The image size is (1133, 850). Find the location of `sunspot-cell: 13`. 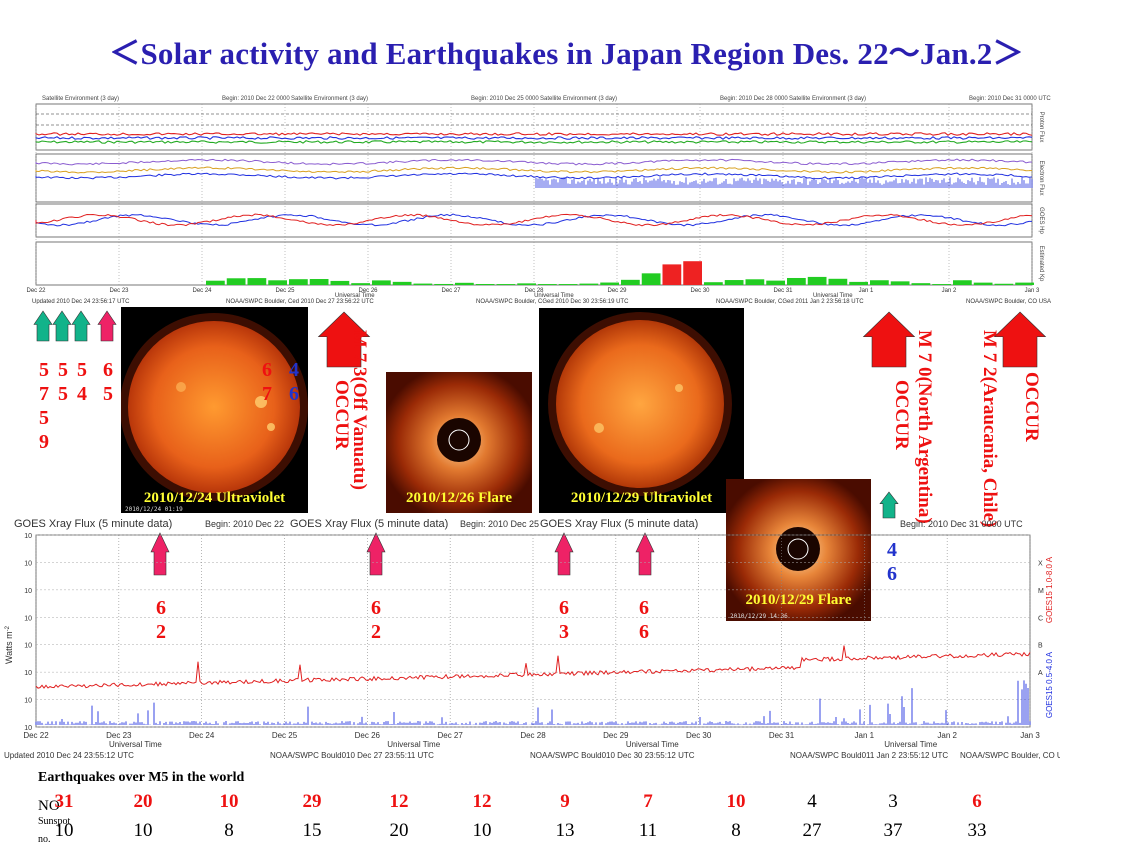

sunspot-cell: 13 is located at coordinates (565, 830).